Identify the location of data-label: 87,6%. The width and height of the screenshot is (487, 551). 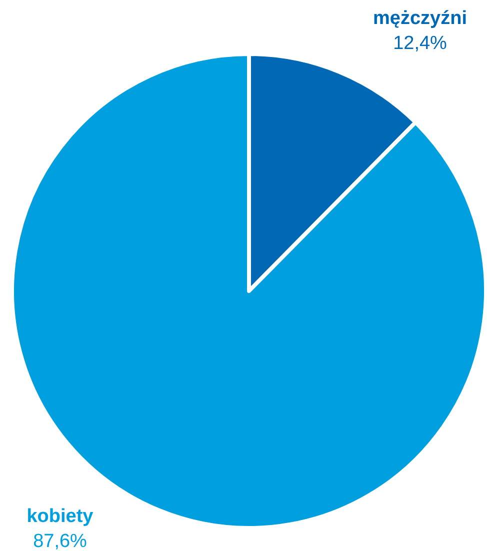
(60, 541).